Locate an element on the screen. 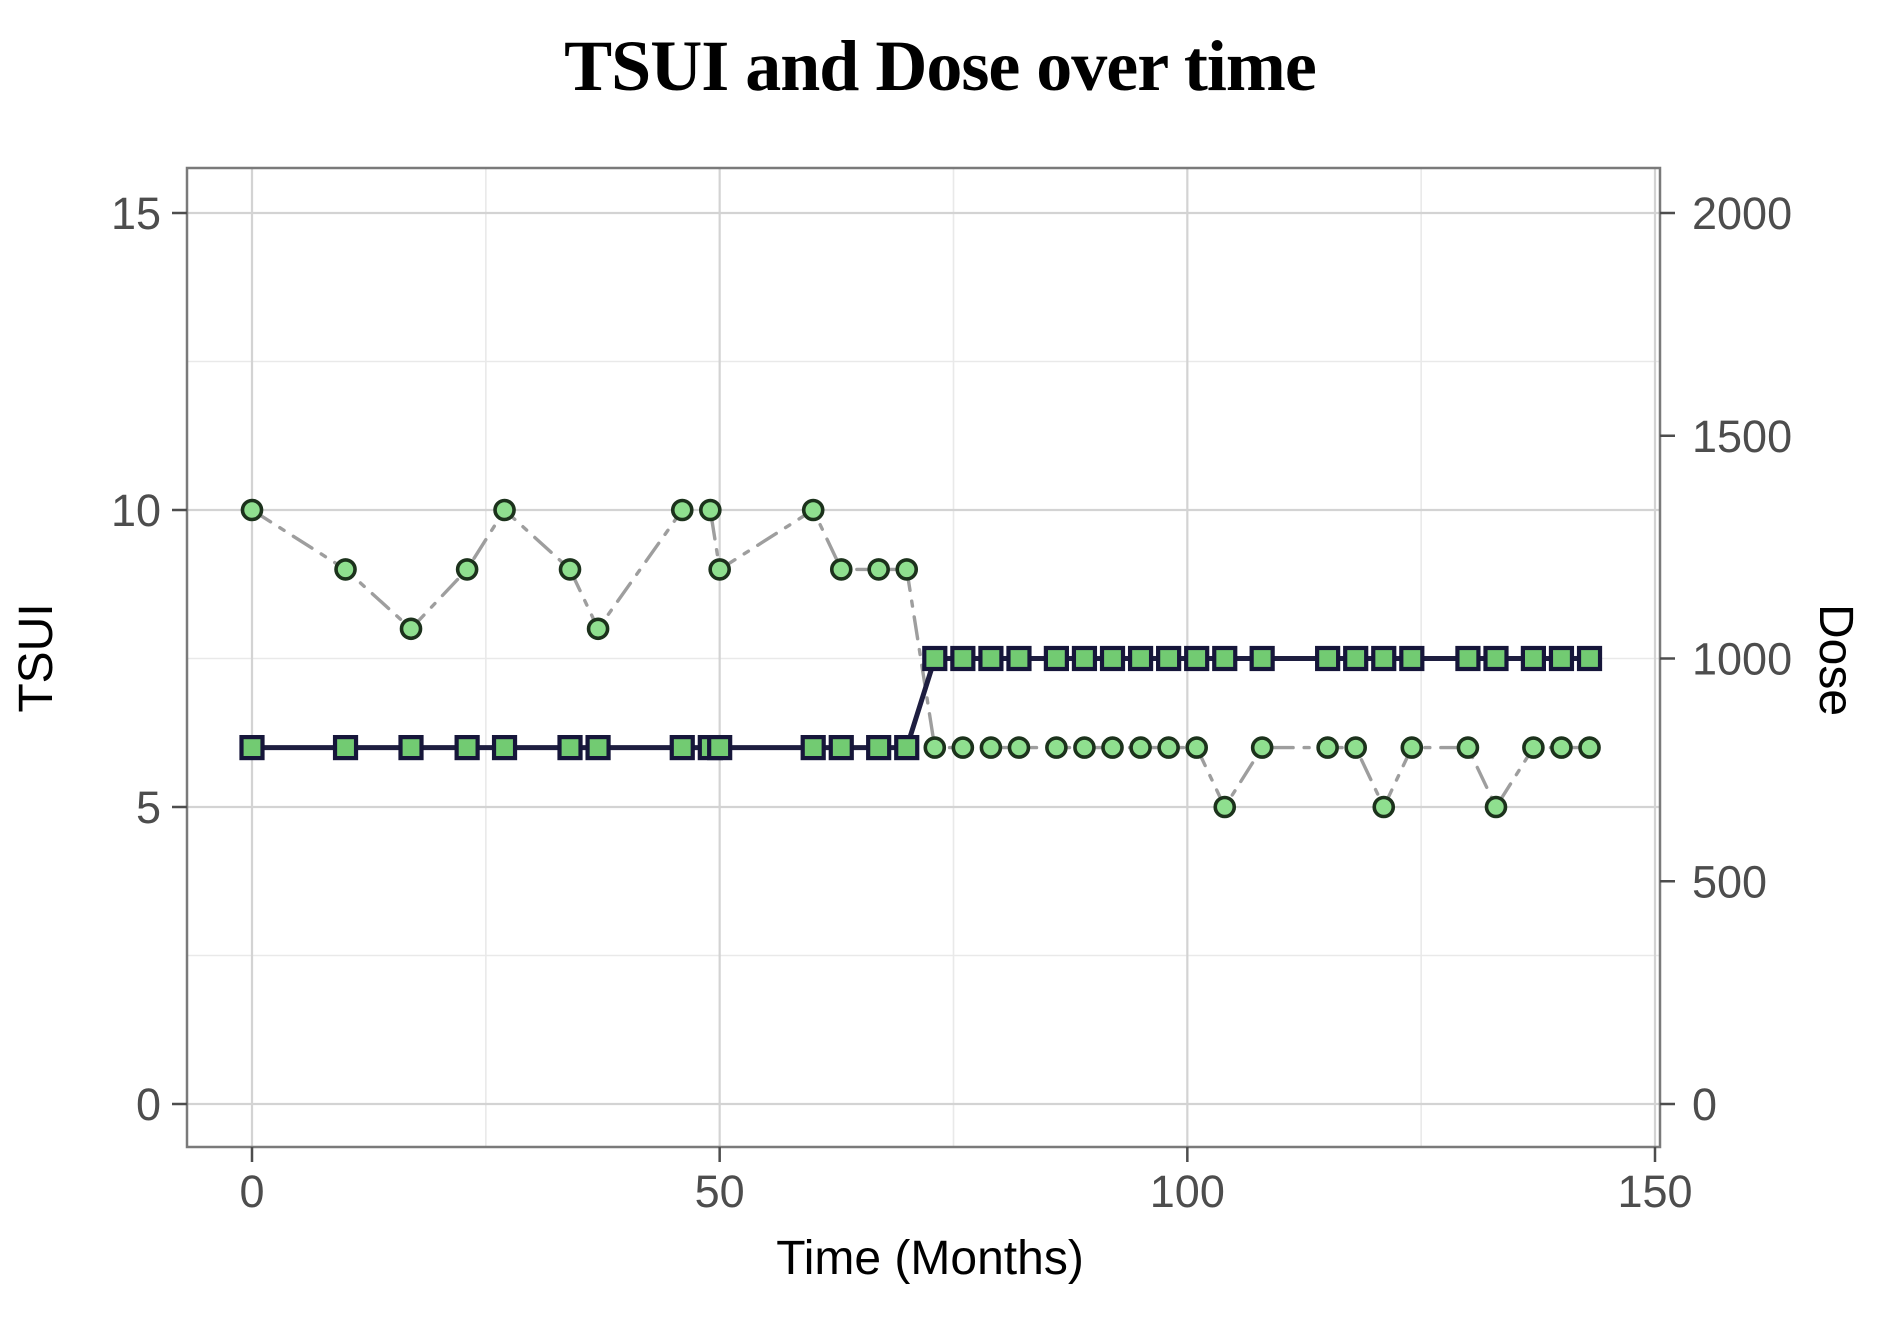  dose-series is located at coordinates (921, 703).